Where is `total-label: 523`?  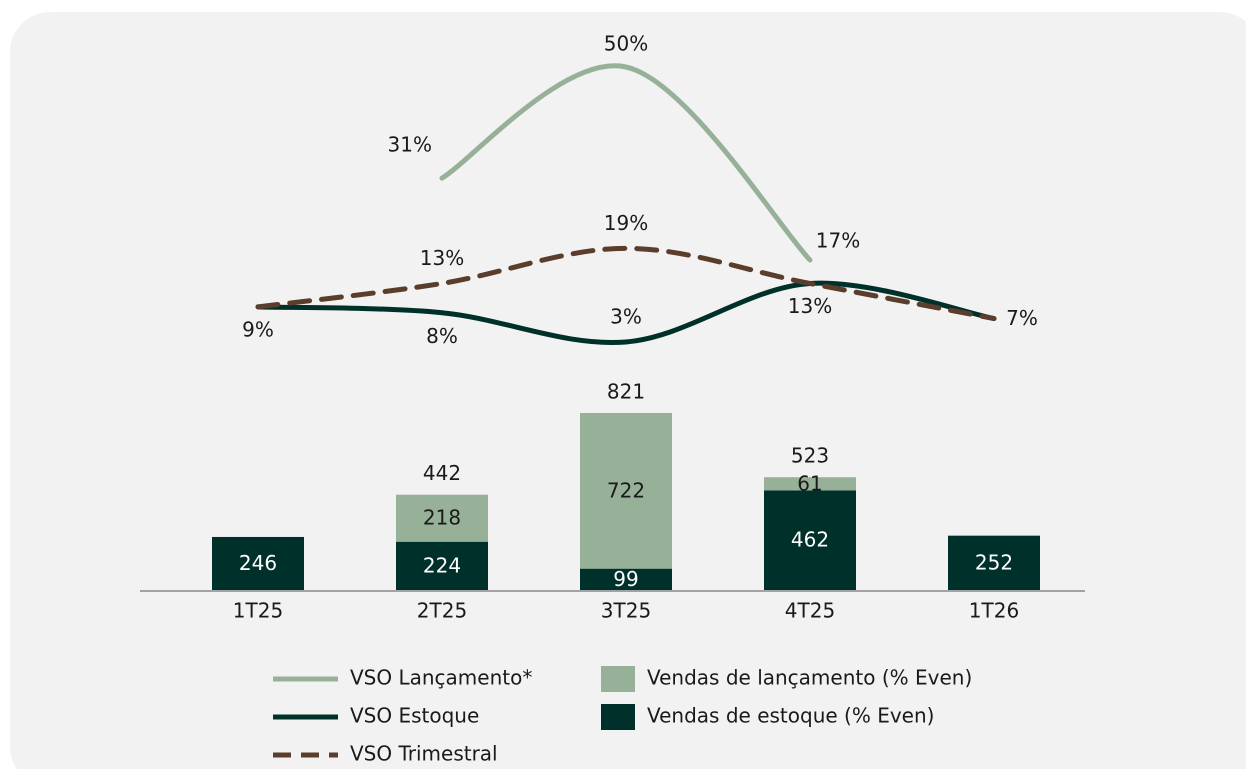
total-label: 523 is located at coordinates (810, 456).